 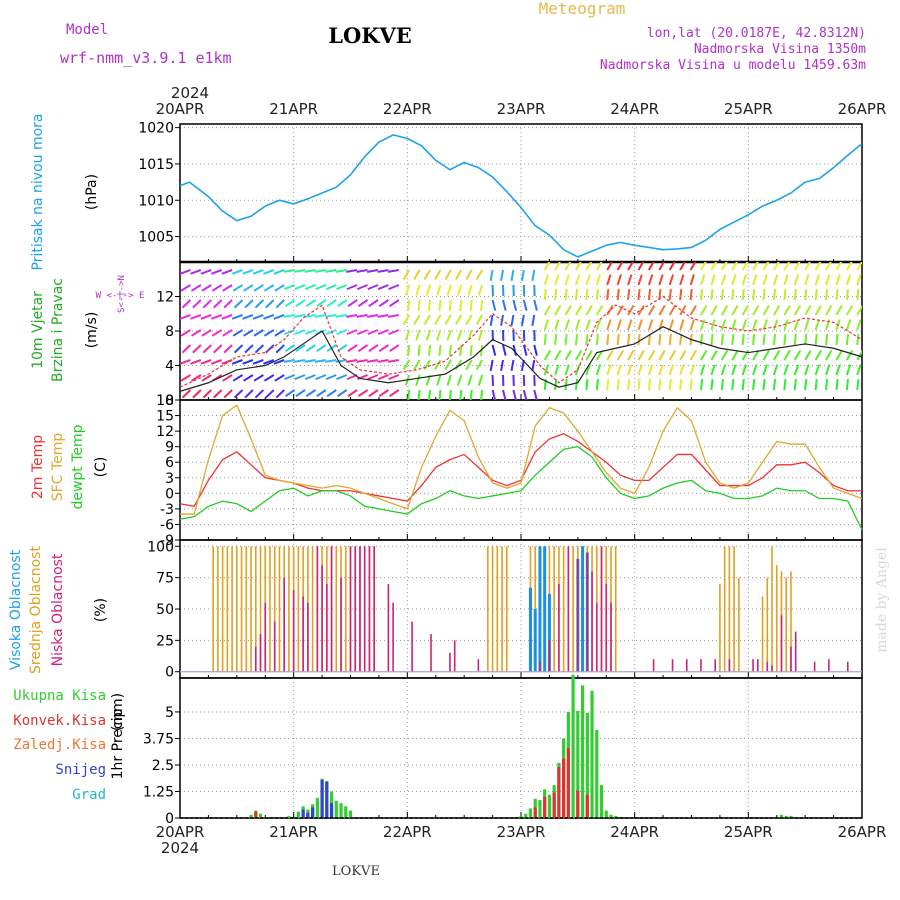 What do you see at coordinates (165, 298) in the screenshot?
I see `y-tick-label: 12` at bounding box center [165, 298].